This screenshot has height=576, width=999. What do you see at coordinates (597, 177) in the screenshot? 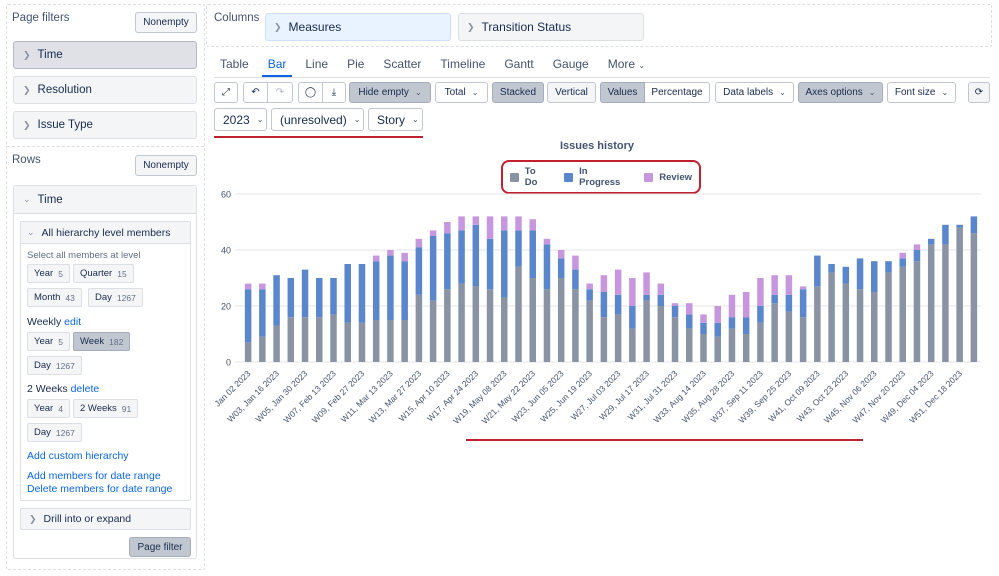
I see `legend-item-in-progress: In Progress` at bounding box center [597, 177].